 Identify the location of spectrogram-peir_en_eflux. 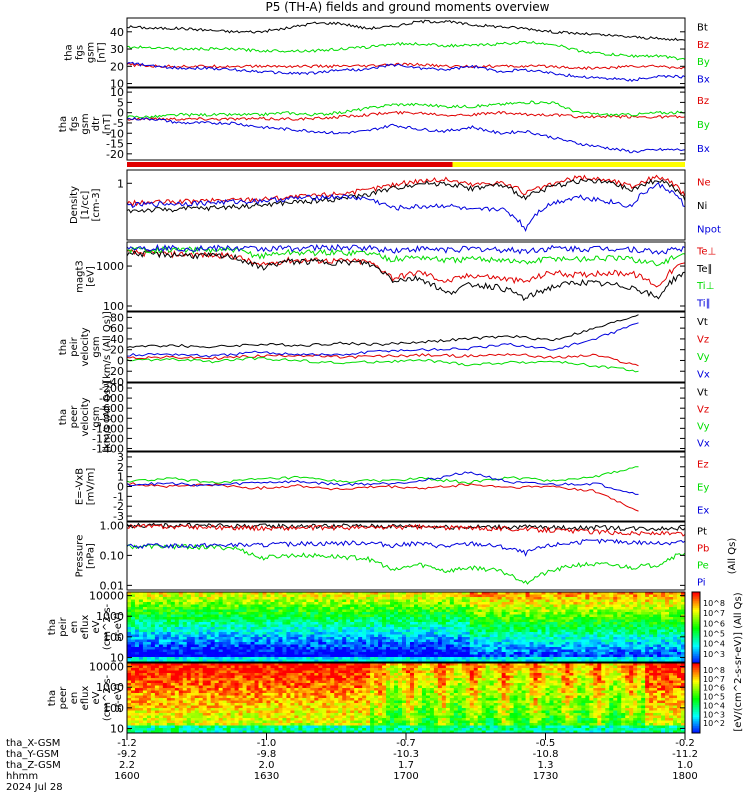
(406, 627).